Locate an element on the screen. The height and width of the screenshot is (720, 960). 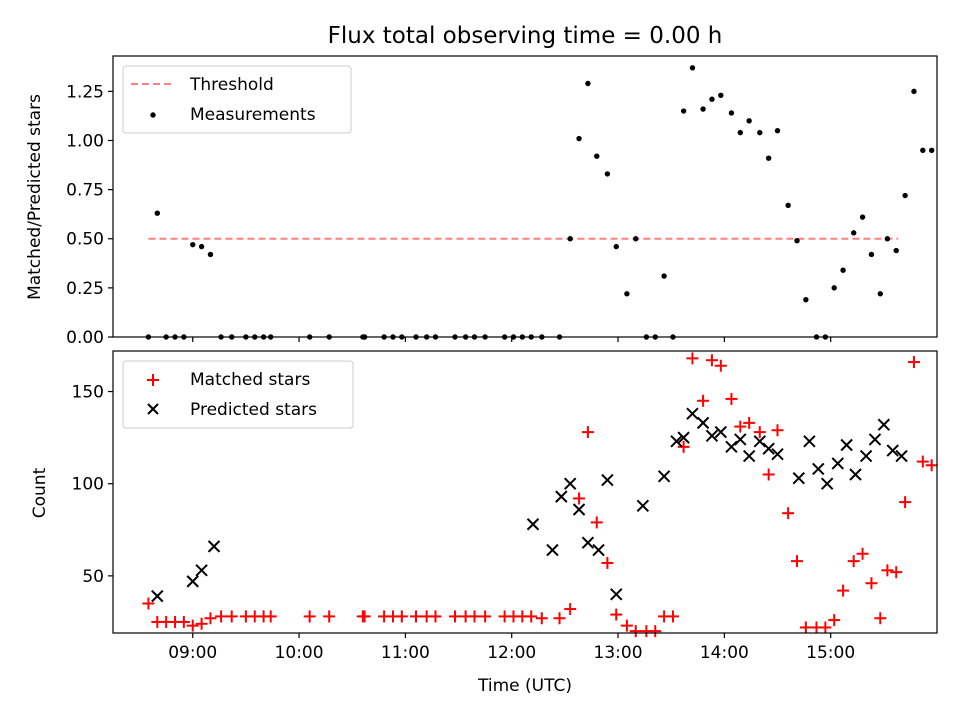
x-tick-label: 15:00 is located at coordinates (830, 653).